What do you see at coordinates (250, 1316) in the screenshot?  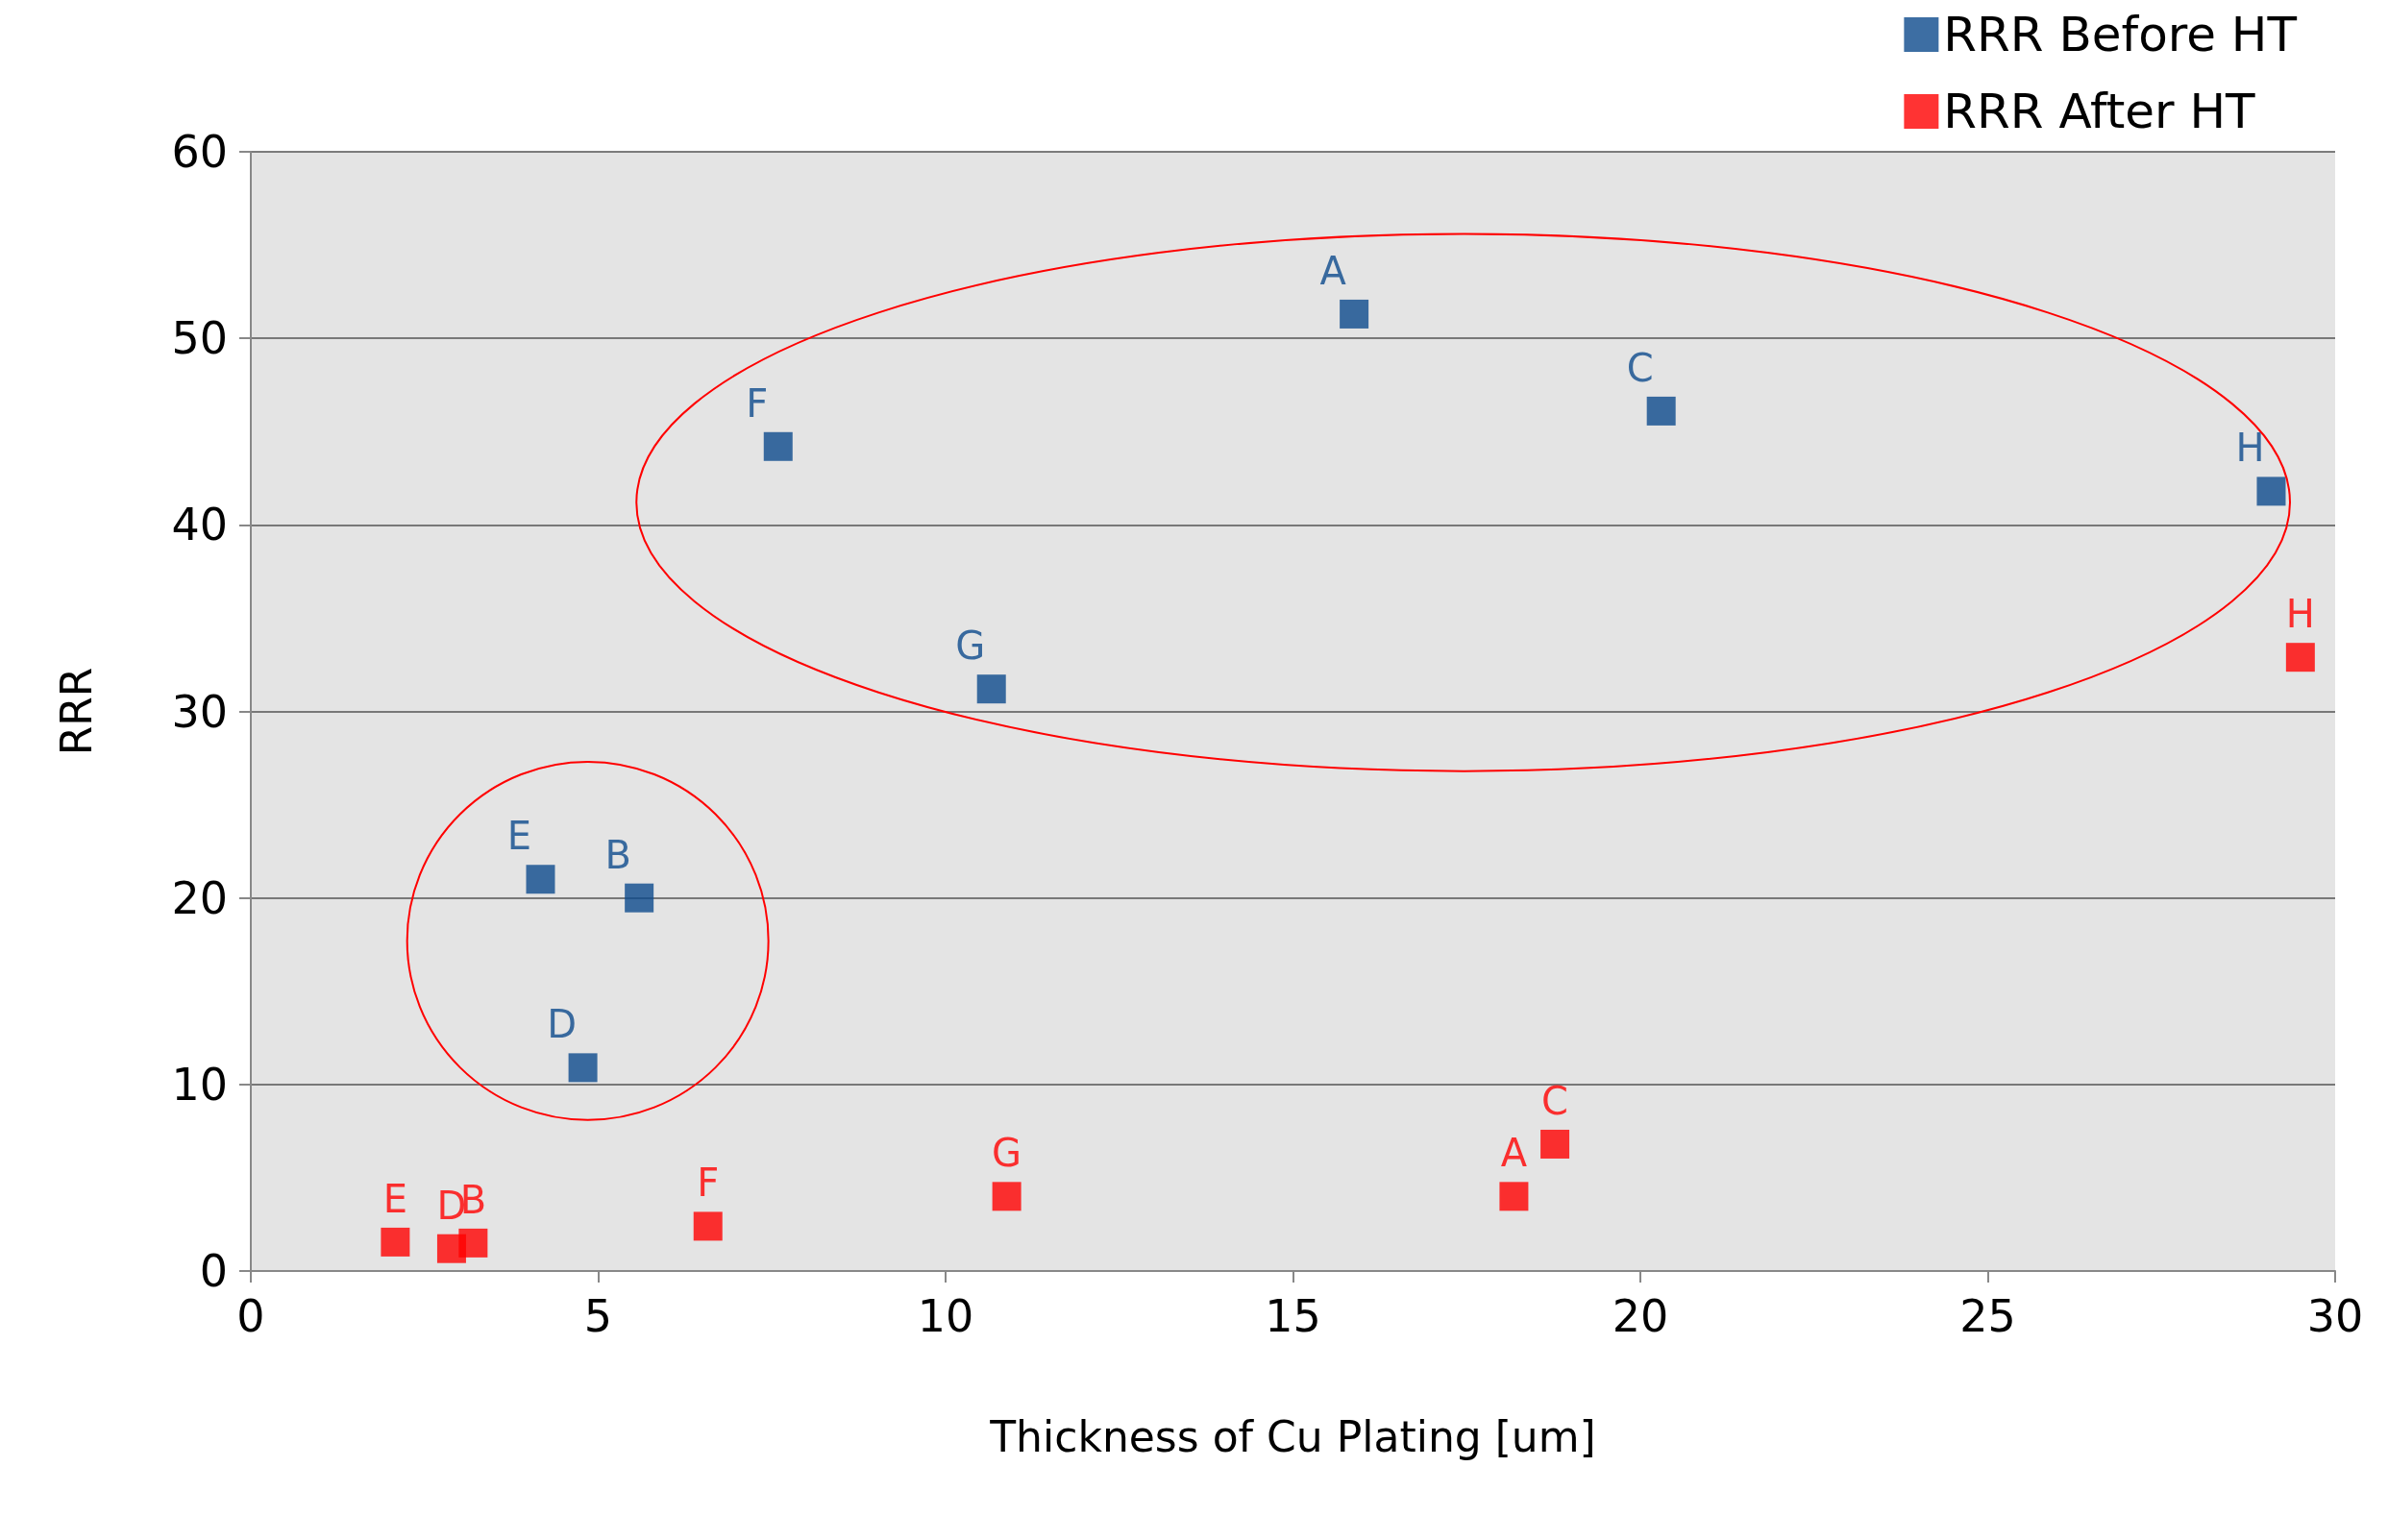 I see `x-tick-label: 0` at bounding box center [250, 1316].